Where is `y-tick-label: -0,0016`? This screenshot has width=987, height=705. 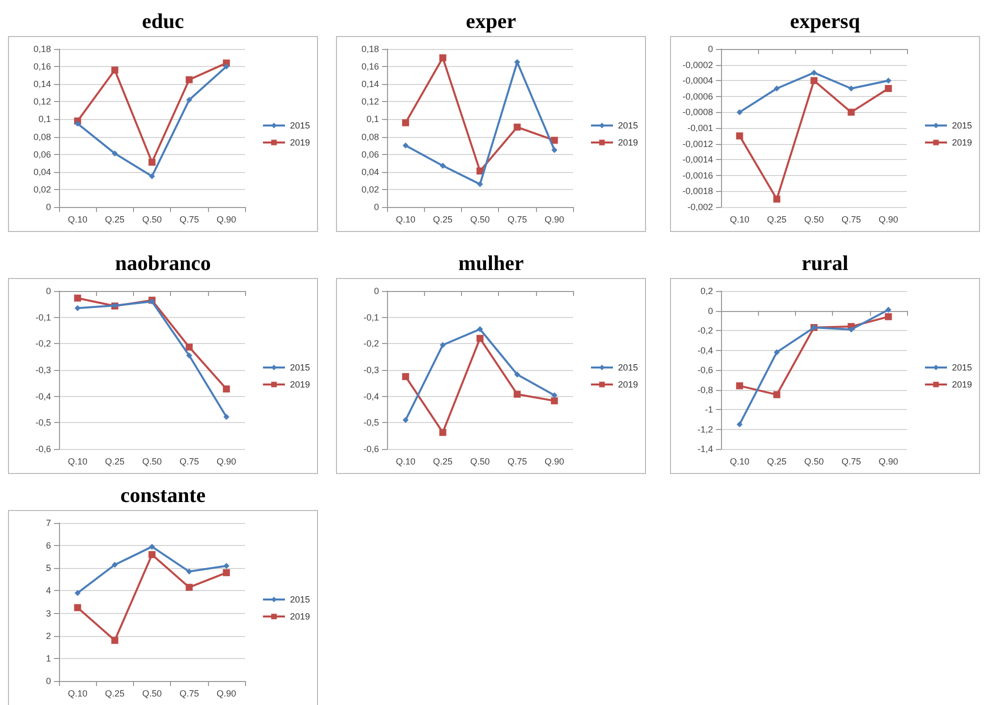
y-tick-label: -0,0016 is located at coordinates (697, 175).